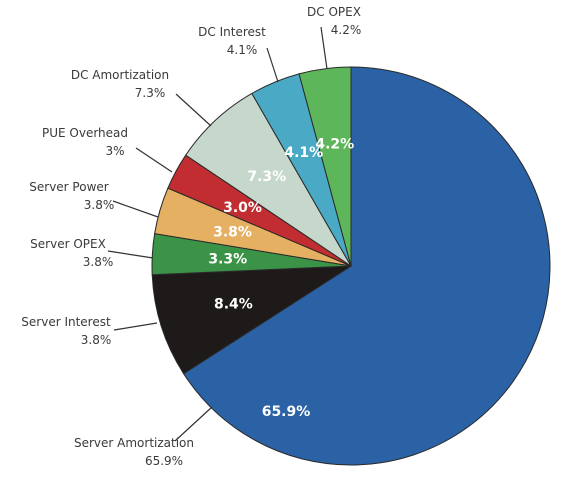 The image size is (570, 482). What do you see at coordinates (242, 208) in the screenshot?
I see `slice-inside-label: 3.0%` at bounding box center [242, 208].